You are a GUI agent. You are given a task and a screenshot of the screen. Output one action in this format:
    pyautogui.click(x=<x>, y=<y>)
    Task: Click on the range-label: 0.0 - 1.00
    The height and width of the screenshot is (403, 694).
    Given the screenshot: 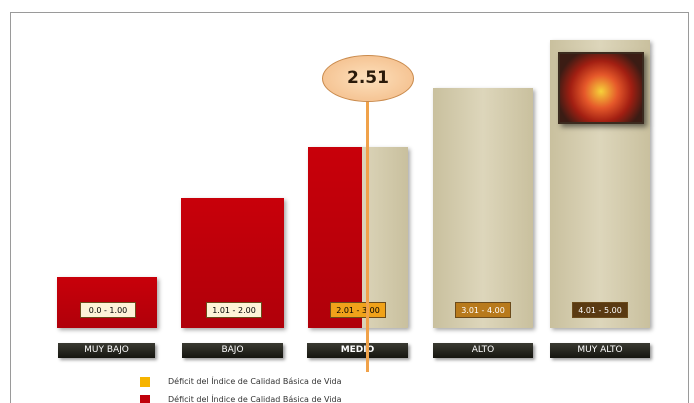 What is the action you would take?
    pyautogui.click(x=108, y=310)
    